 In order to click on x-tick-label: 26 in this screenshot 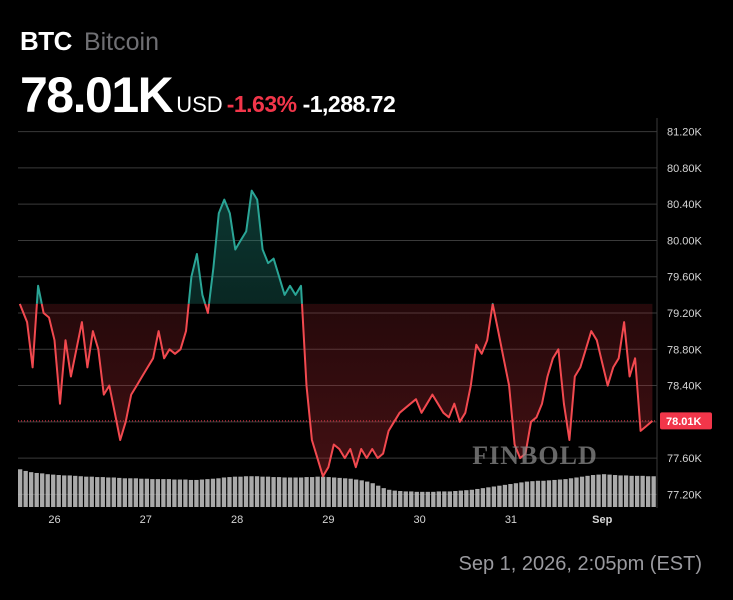, I will do `click(54, 520)`.